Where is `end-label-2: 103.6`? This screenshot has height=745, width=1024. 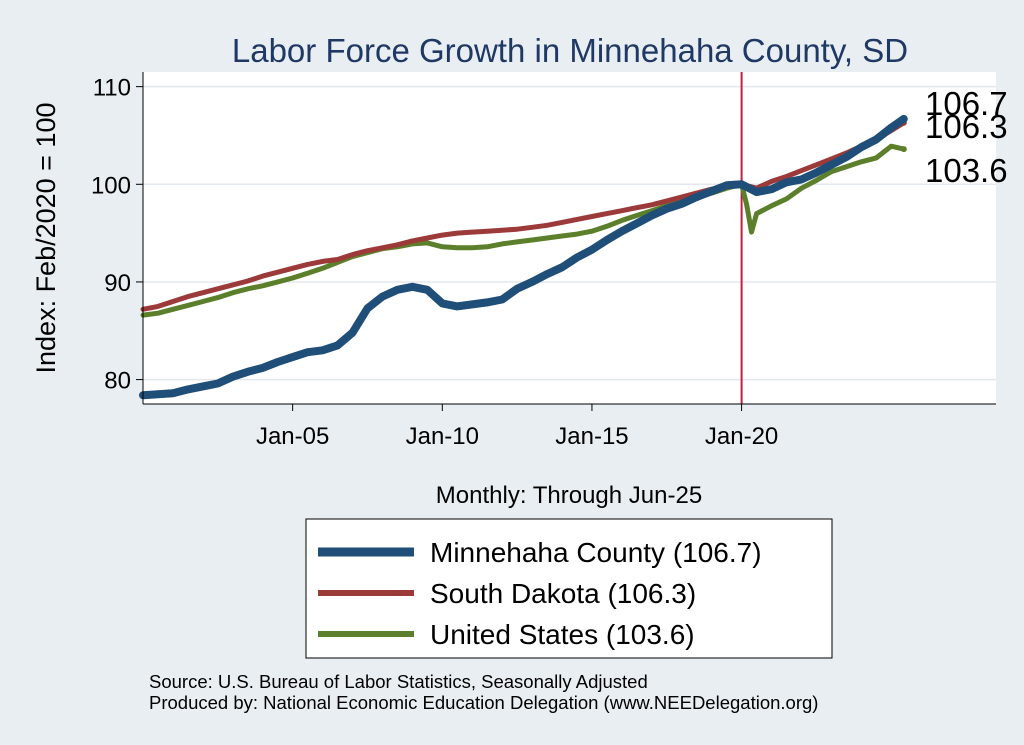
end-label-2: 103.6 is located at coordinates (966, 170).